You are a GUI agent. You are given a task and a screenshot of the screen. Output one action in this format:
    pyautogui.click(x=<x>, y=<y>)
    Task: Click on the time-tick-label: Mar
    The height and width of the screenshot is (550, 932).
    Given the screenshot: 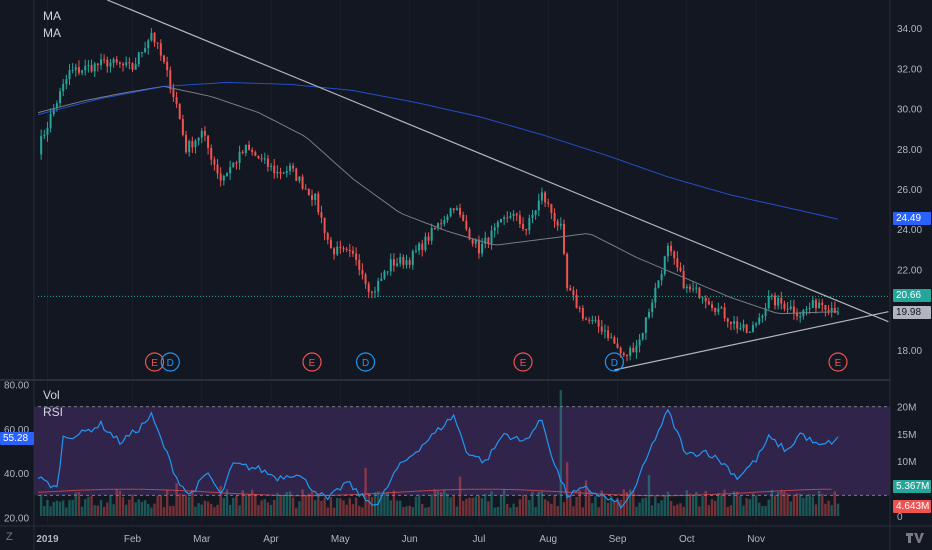 What is the action you would take?
    pyautogui.click(x=202, y=539)
    